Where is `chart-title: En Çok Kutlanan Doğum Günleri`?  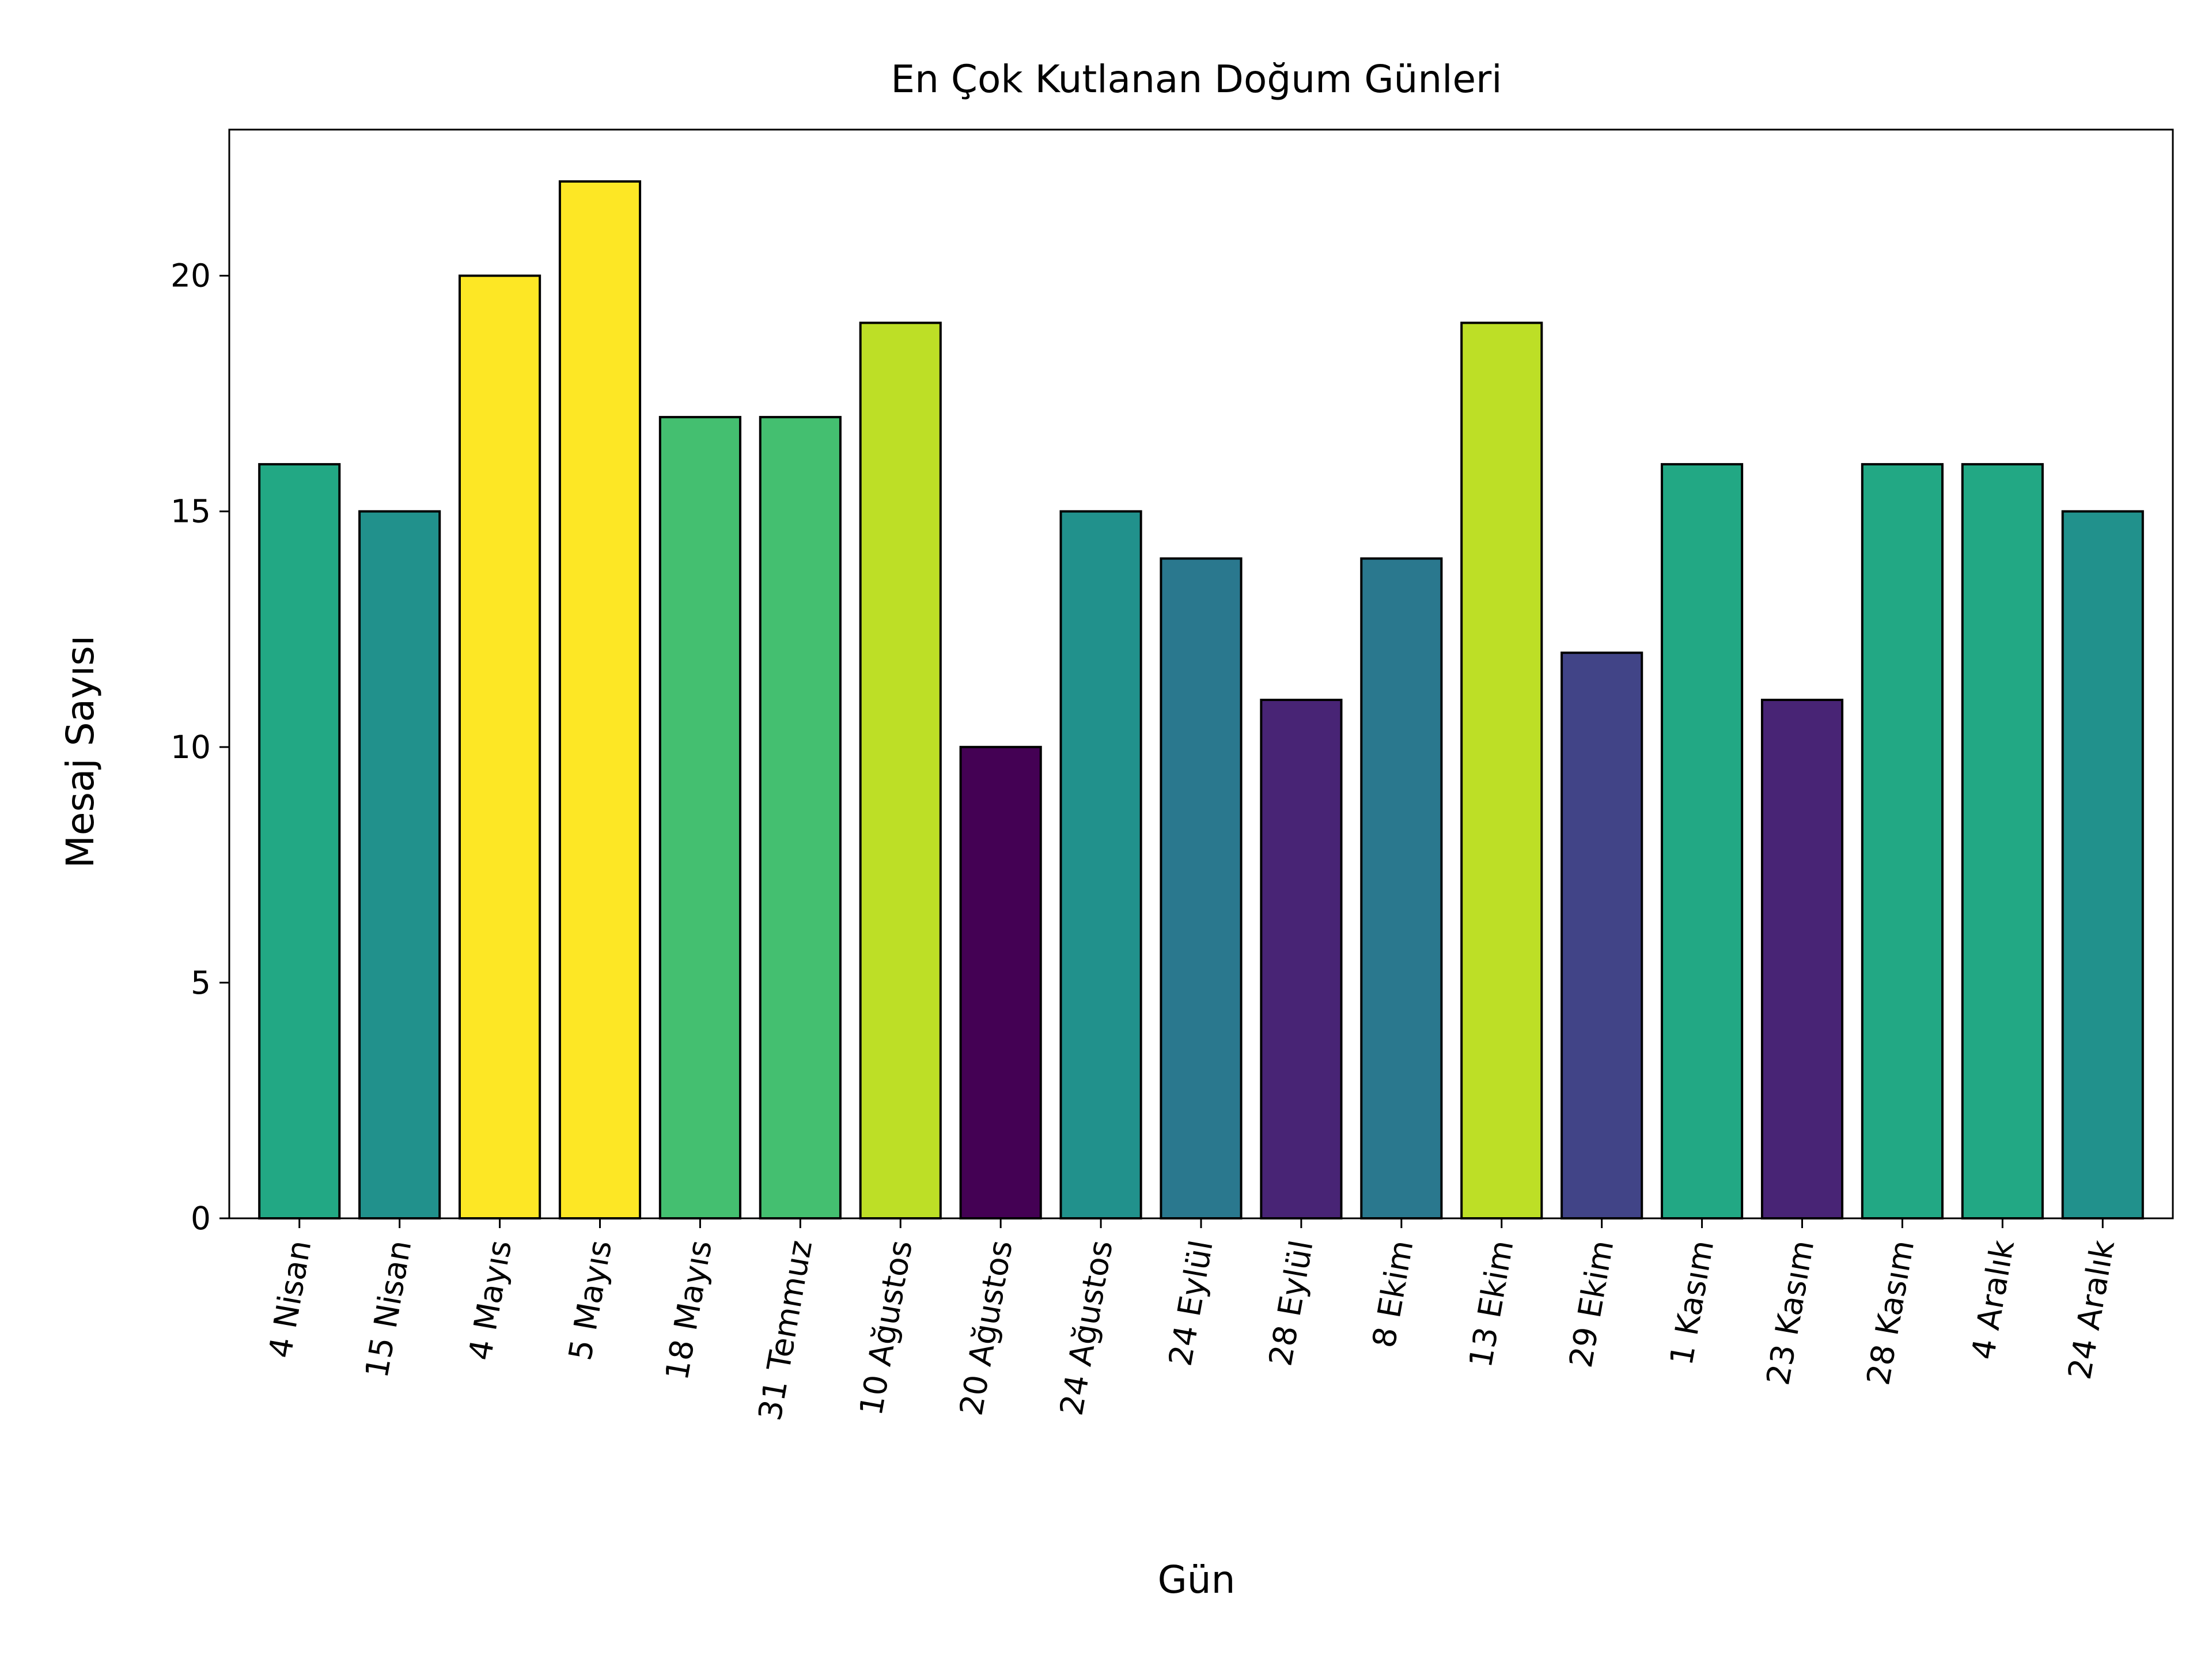 chart-title: En Çok Kutlanan Doğum Günleri is located at coordinates (1196, 79).